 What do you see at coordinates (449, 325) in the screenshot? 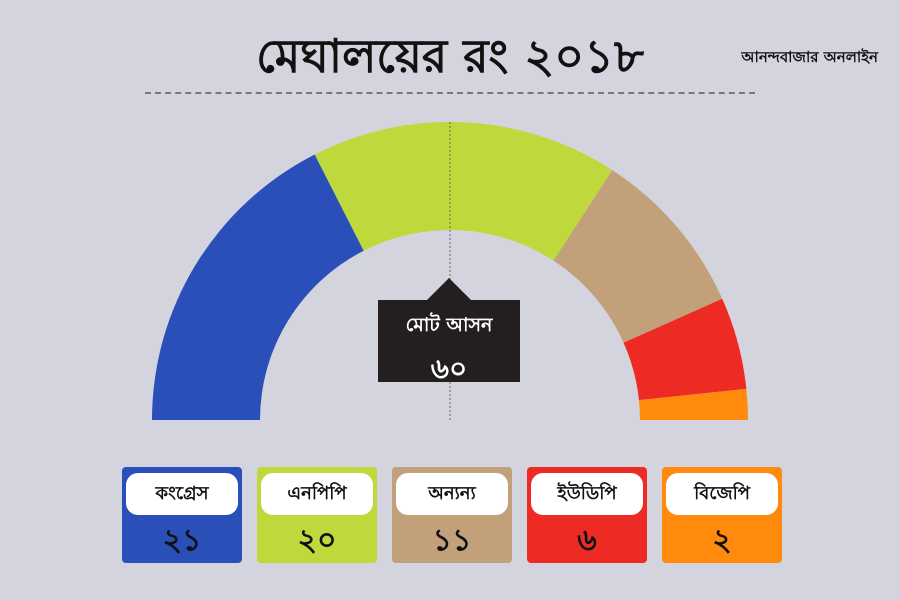
I see `total-seats-label: মোট আসন` at bounding box center [449, 325].